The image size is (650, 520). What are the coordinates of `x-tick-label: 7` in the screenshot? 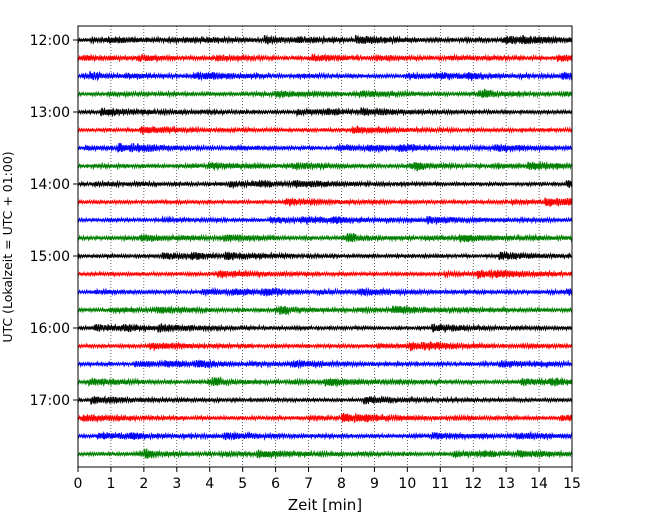 It's located at (308, 484).